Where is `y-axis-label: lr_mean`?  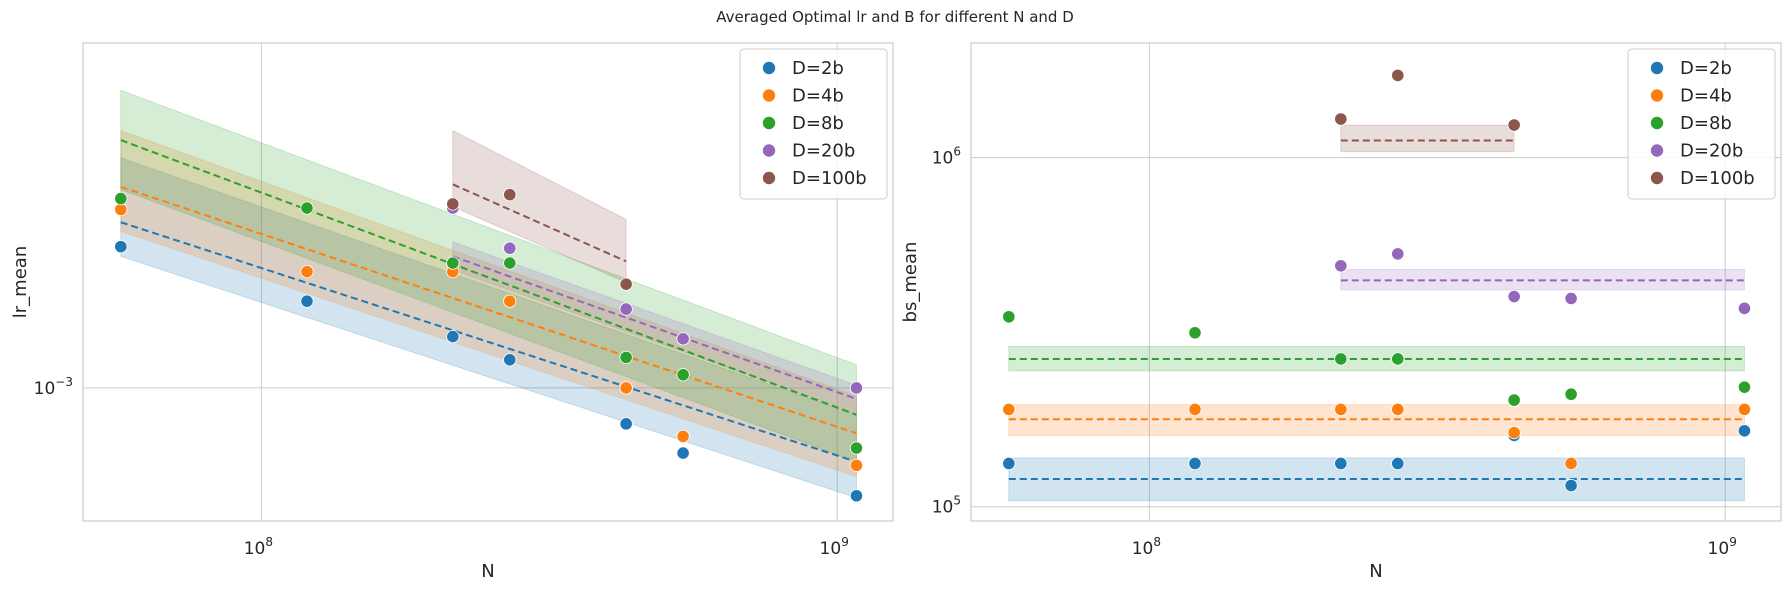 y-axis-label: lr_mean is located at coordinates (20, 282).